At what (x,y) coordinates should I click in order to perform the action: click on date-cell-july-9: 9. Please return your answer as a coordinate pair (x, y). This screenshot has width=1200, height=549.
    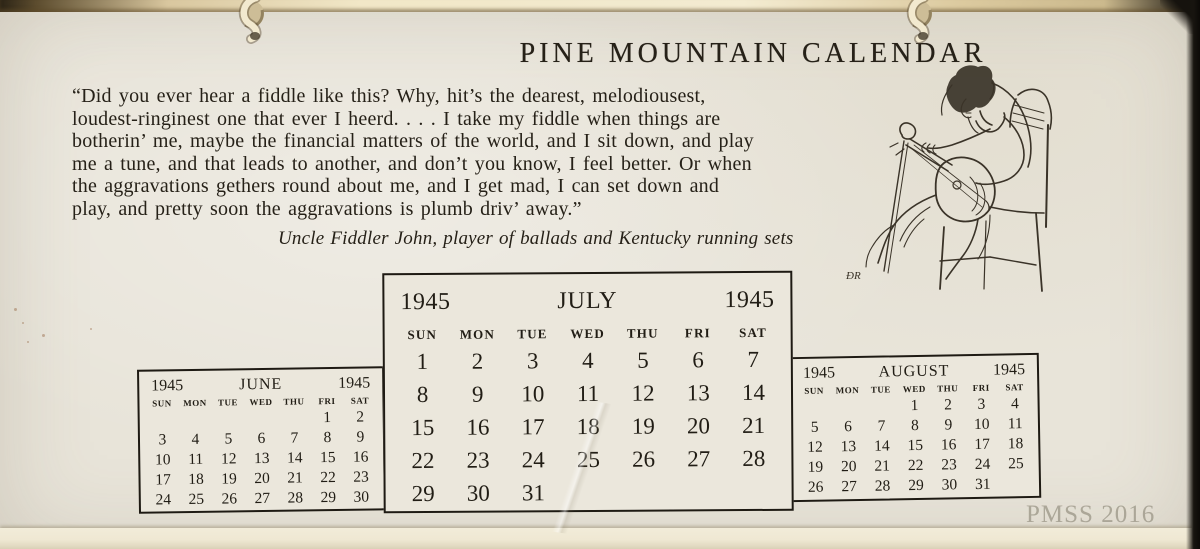
    Looking at the image, I should click on (477, 394).